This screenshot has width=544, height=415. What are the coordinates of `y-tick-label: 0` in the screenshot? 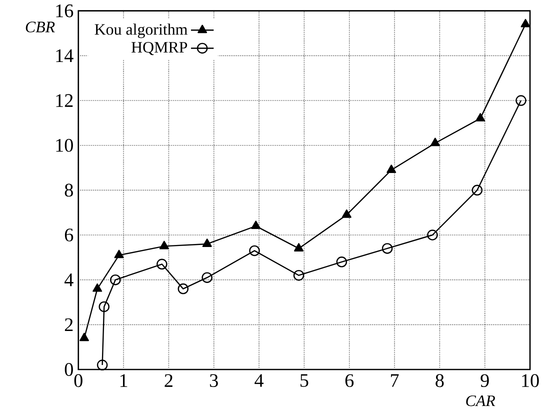 It's located at (68, 369).